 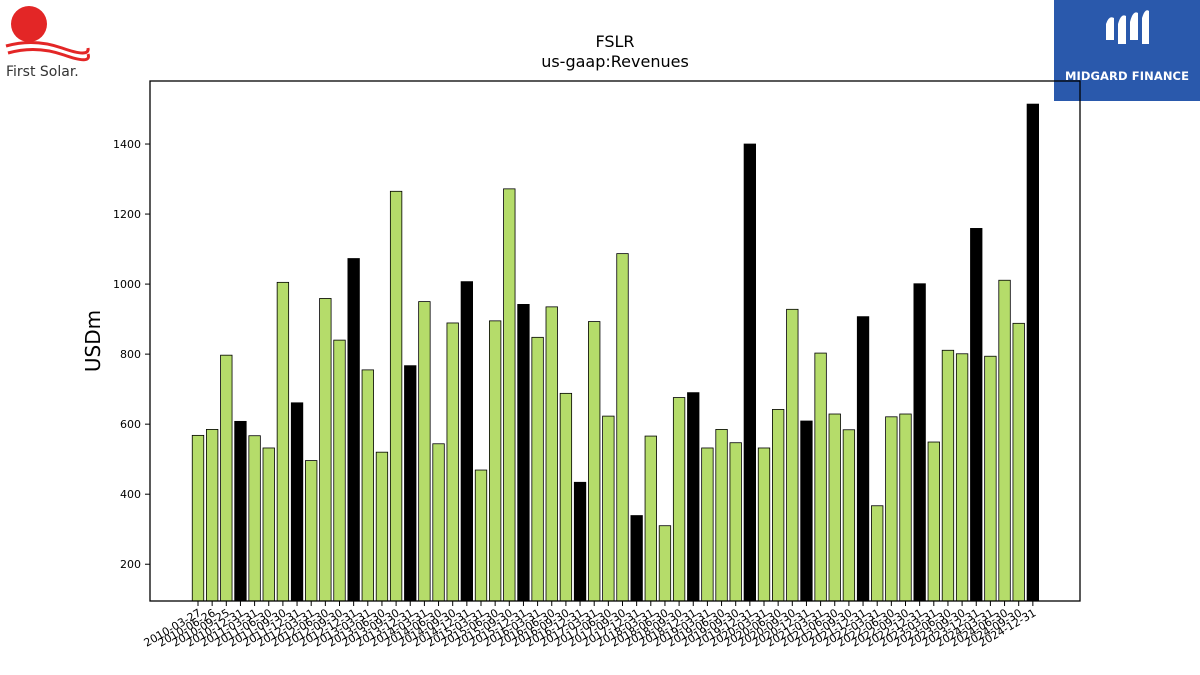 I want to click on first-solar-logo: First Solar., so click(x=52, y=44).